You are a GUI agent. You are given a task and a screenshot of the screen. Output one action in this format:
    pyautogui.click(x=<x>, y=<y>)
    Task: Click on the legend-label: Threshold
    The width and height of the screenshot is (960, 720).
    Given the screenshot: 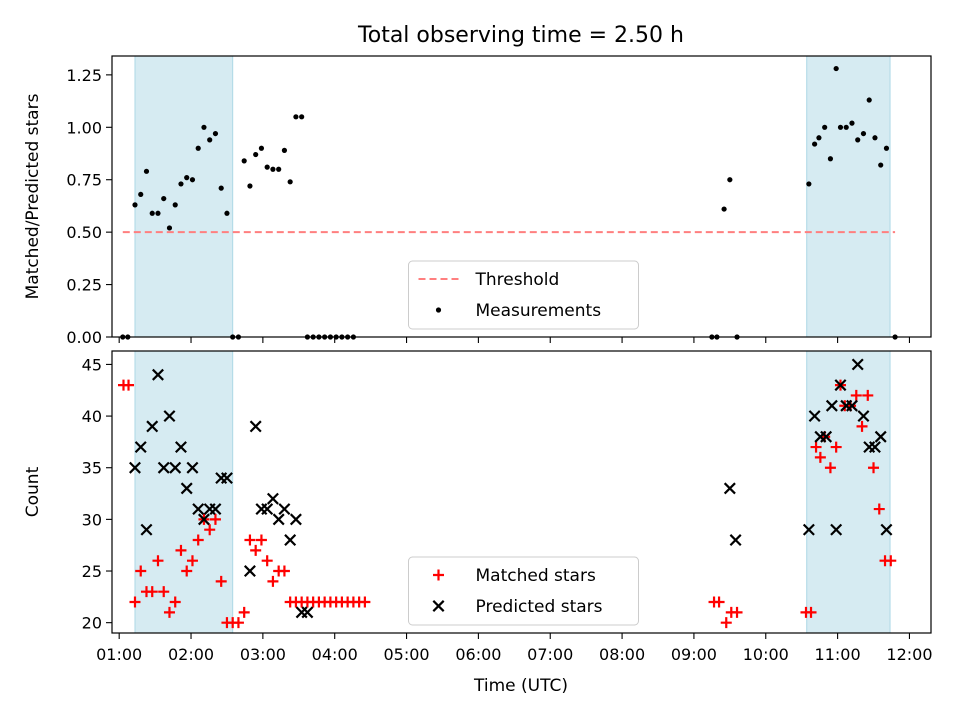 What is the action you would take?
    pyautogui.click(x=517, y=280)
    